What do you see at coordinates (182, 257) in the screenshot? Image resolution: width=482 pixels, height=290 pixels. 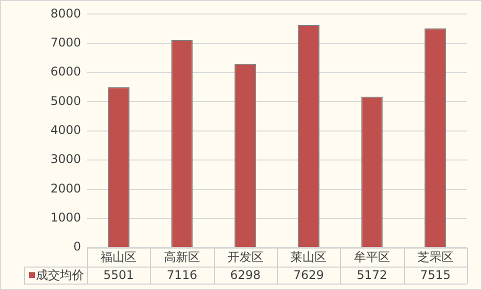 I see `x-tick-label: 高新区` at bounding box center [182, 257].